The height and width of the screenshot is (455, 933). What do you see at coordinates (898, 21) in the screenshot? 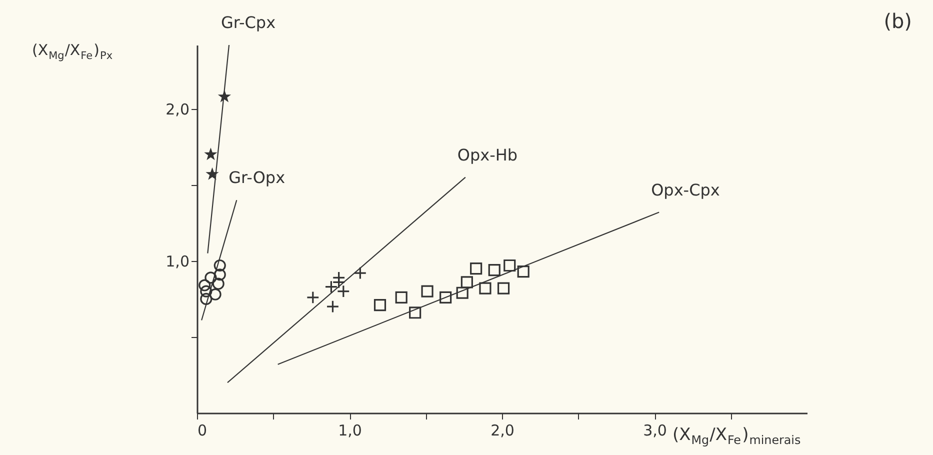
I see `text: (b)` at bounding box center [898, 21].